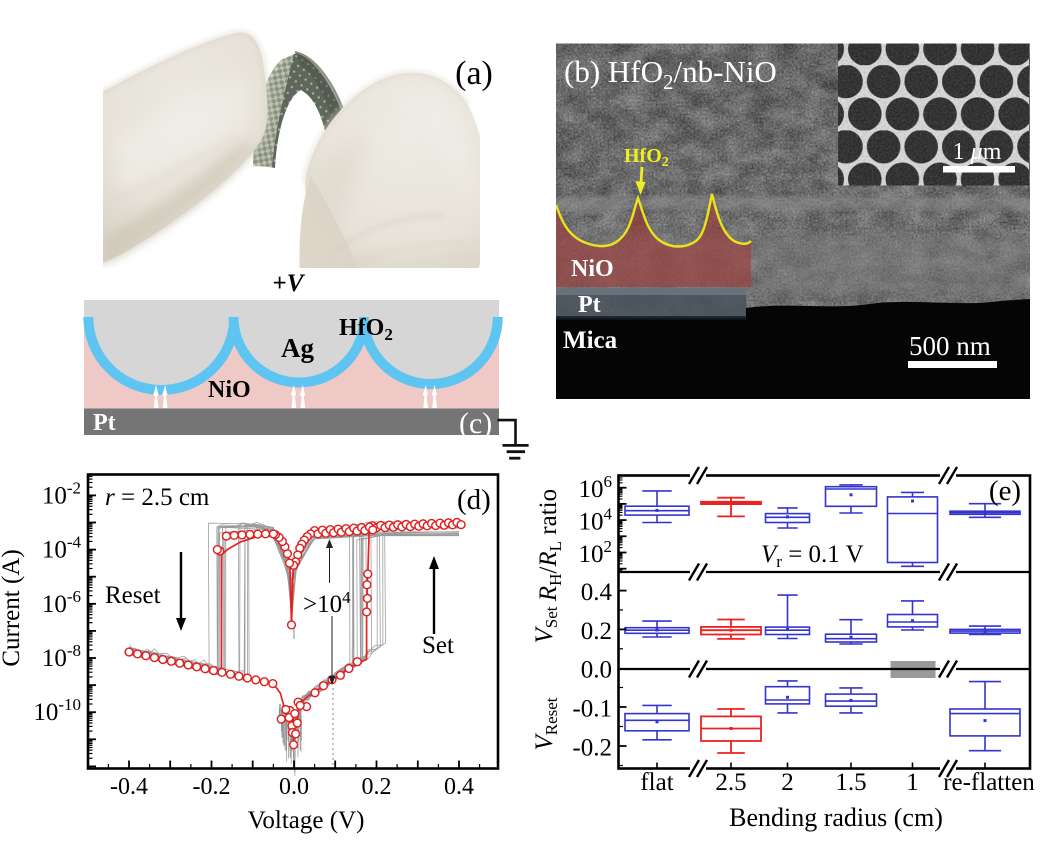 This screenshot has width=1062, height=849. Describe the element at coordinates (812, 556) in the screenshot. I see `svg-text: Vr = 0.1 V` at that location.